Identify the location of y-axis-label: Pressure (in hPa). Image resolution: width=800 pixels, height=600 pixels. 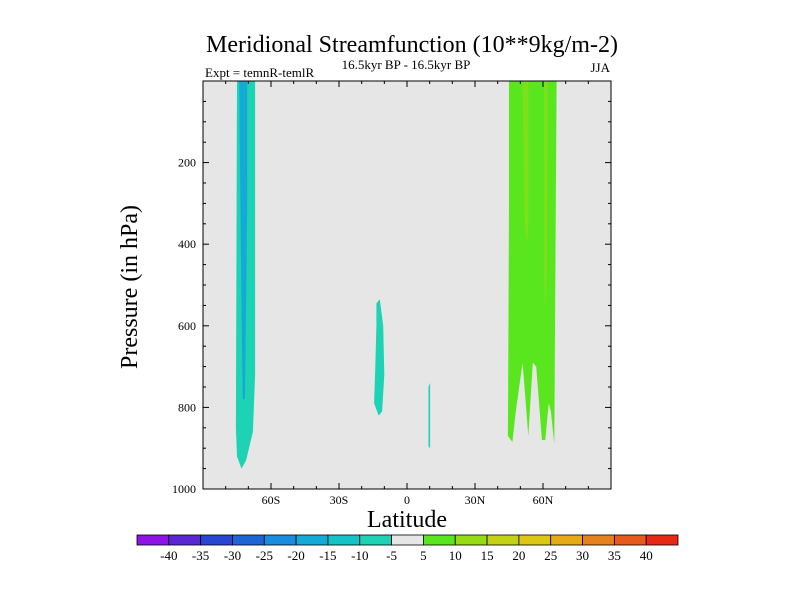
(130, 287).